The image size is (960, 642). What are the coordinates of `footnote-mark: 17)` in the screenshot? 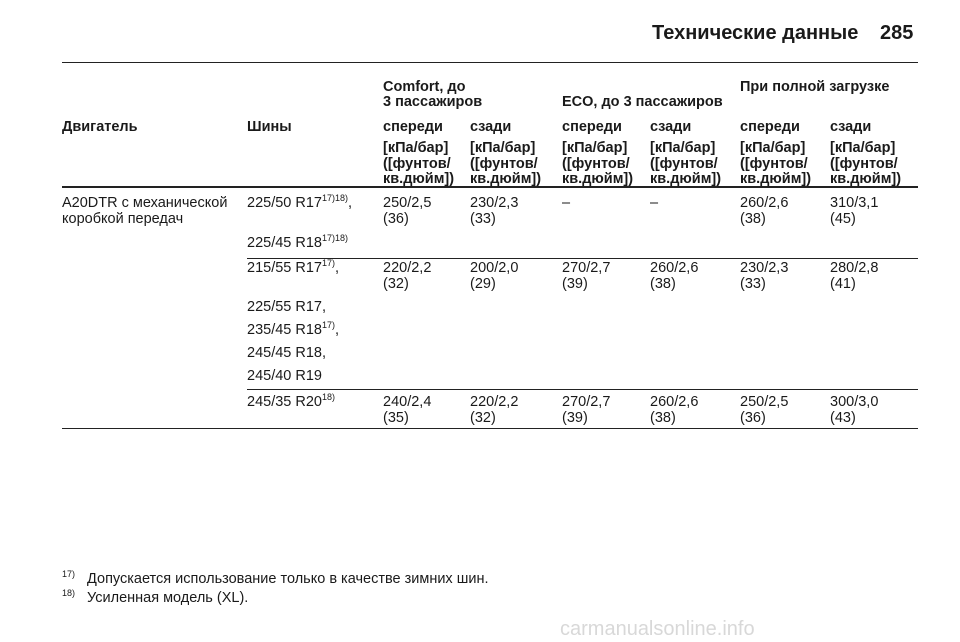 It's located at (69, 574).